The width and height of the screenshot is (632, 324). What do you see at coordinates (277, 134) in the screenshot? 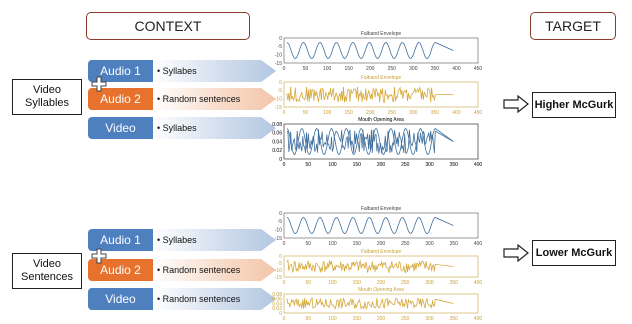
I see `y-tick-label: 0.06` at bounding box center [277, 134].